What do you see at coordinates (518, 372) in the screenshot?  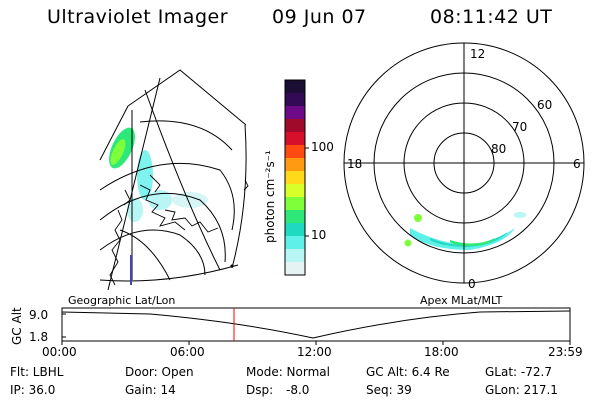 I see `glat-status: GLat: -72.7` at bounding box center [518, 372].